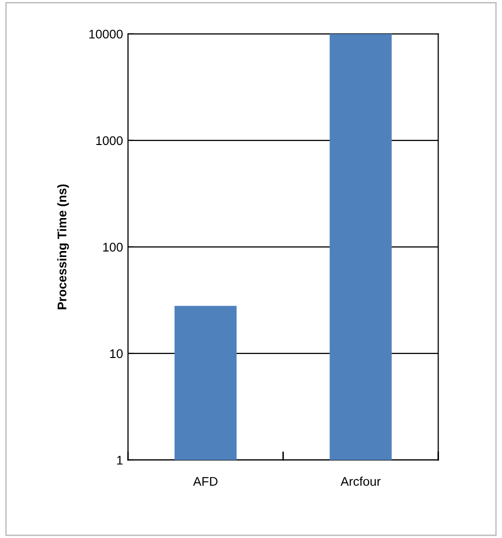 The image size is (502, 538). I want to click on y-tick-label: 1, so click(120, 460).